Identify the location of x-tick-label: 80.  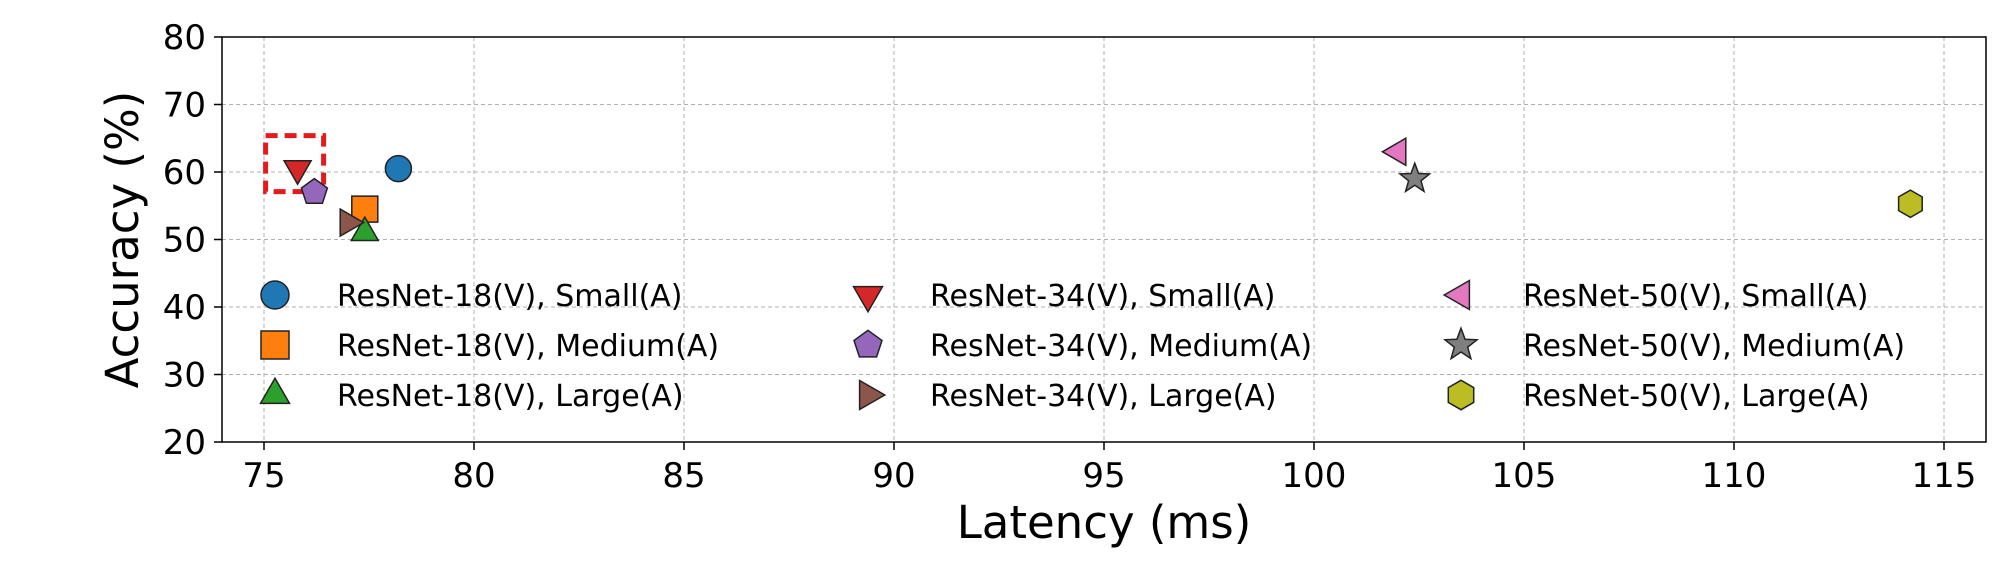
(473, 476).